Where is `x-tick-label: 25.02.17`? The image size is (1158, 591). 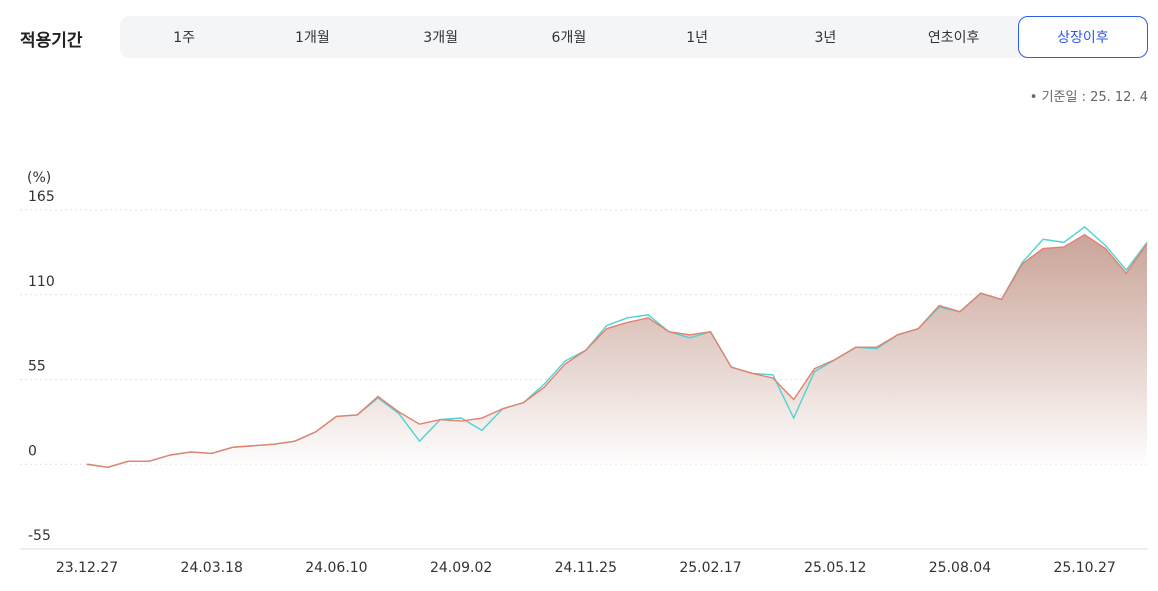 x-tick-label: 25.02.17 is located at coordinates (710, 568).